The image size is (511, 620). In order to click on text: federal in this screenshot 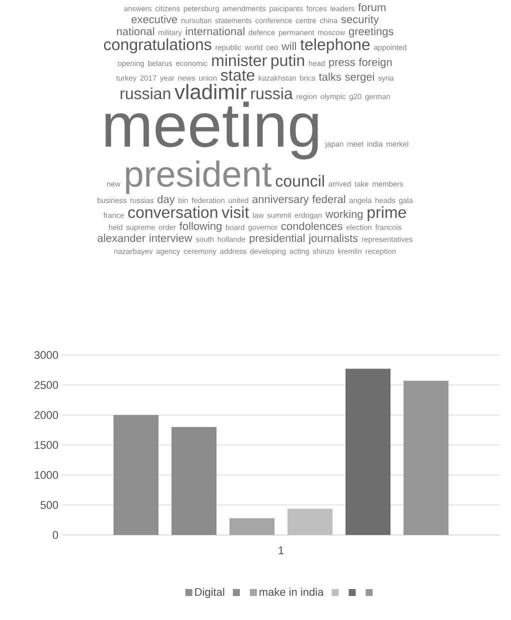, I will do `click(329, 199)`.